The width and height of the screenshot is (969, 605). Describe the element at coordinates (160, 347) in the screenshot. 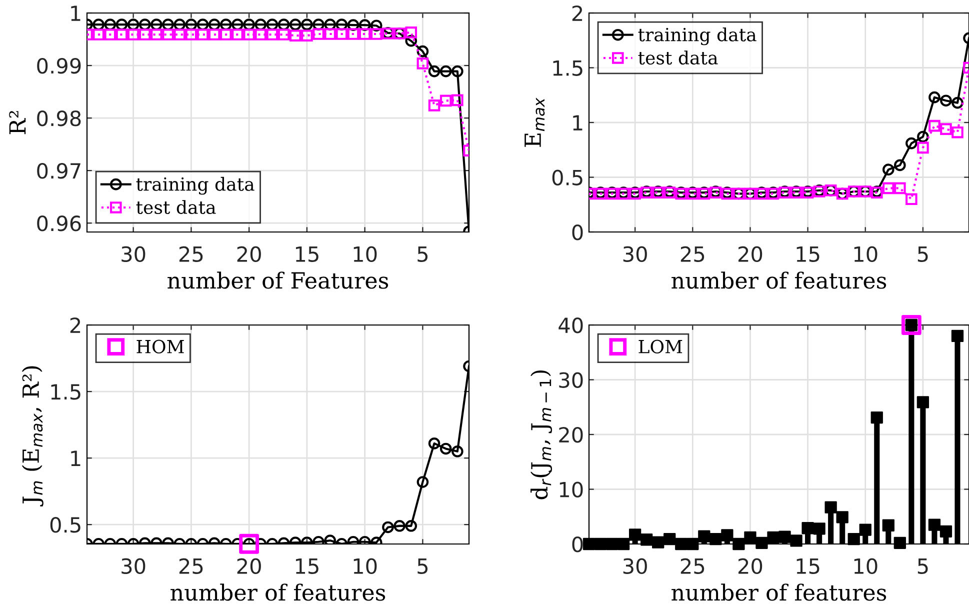

I see `legend-label: HOM` at that location.